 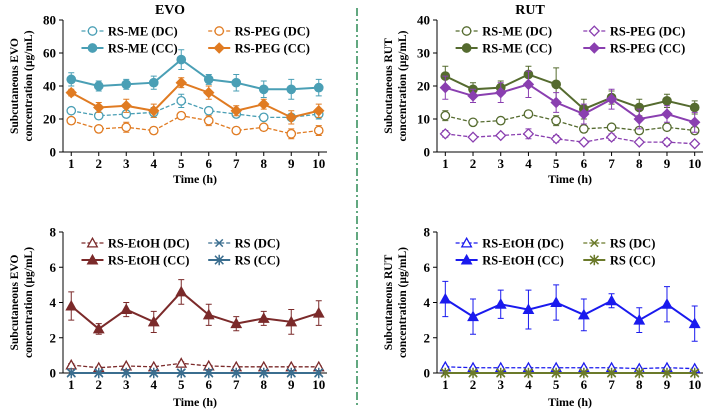 I want to click on legend-entry: RS (CC), so click(x=244, y=261).